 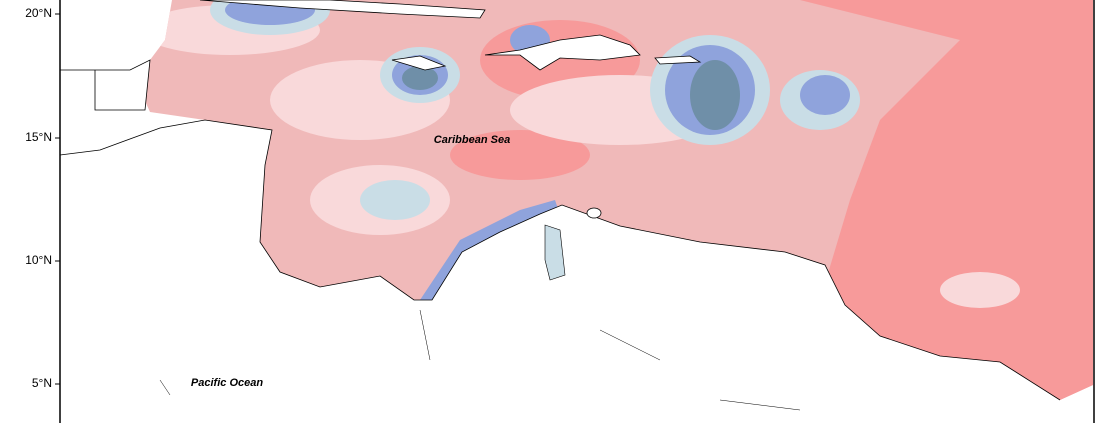 What do you see at coordinates (480, 360) in the screenshot?
I see `border` at bounding box center [480, 360].